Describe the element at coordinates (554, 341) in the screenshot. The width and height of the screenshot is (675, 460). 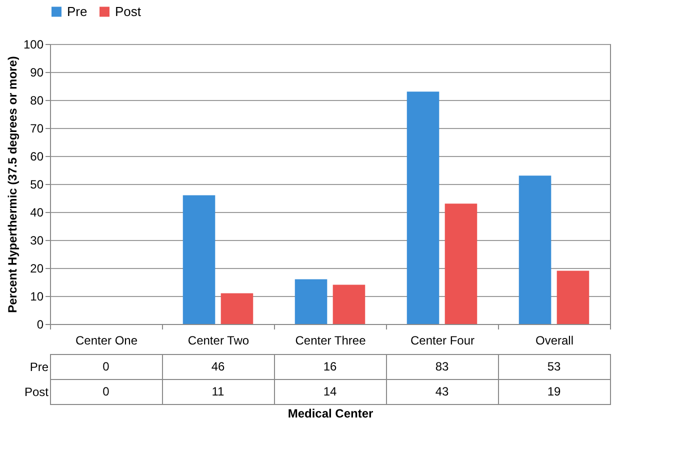
I see `x-tick-label: Overall` at that location.